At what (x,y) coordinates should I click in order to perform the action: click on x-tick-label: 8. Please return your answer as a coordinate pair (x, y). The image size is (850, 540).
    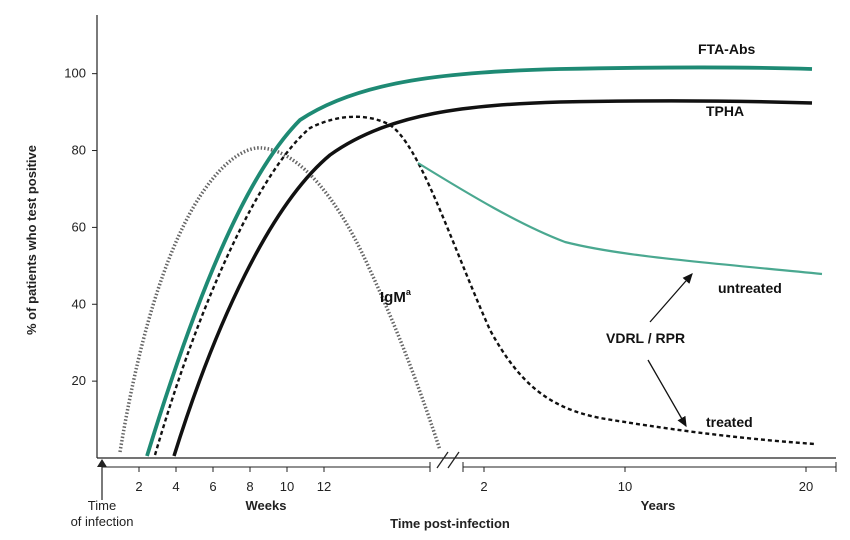
    Looking at the image, I should click on (249, 486).